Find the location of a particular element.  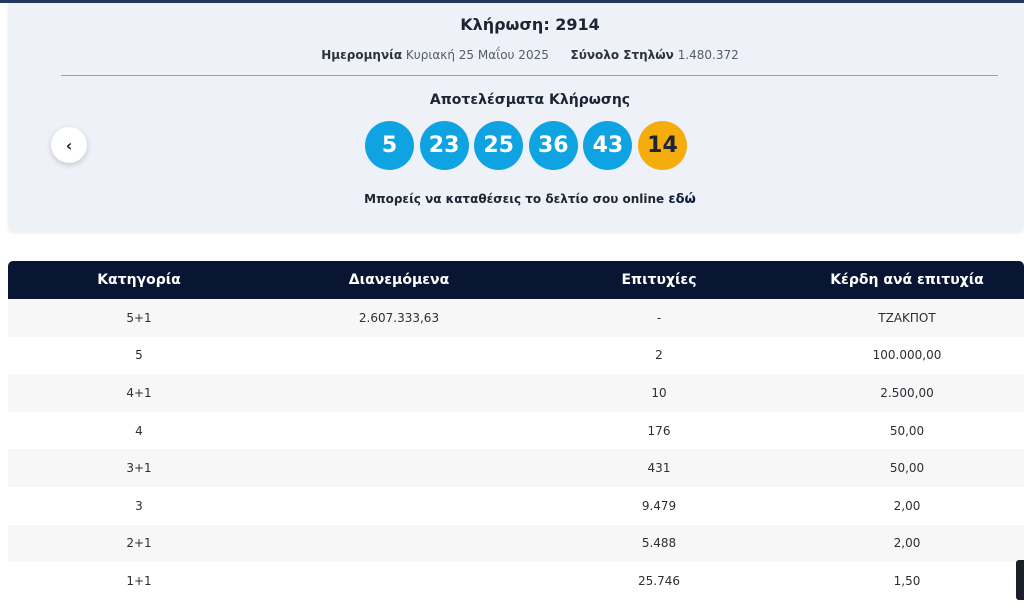

cell-category: 4+1 is located at coordinates (139, 392).